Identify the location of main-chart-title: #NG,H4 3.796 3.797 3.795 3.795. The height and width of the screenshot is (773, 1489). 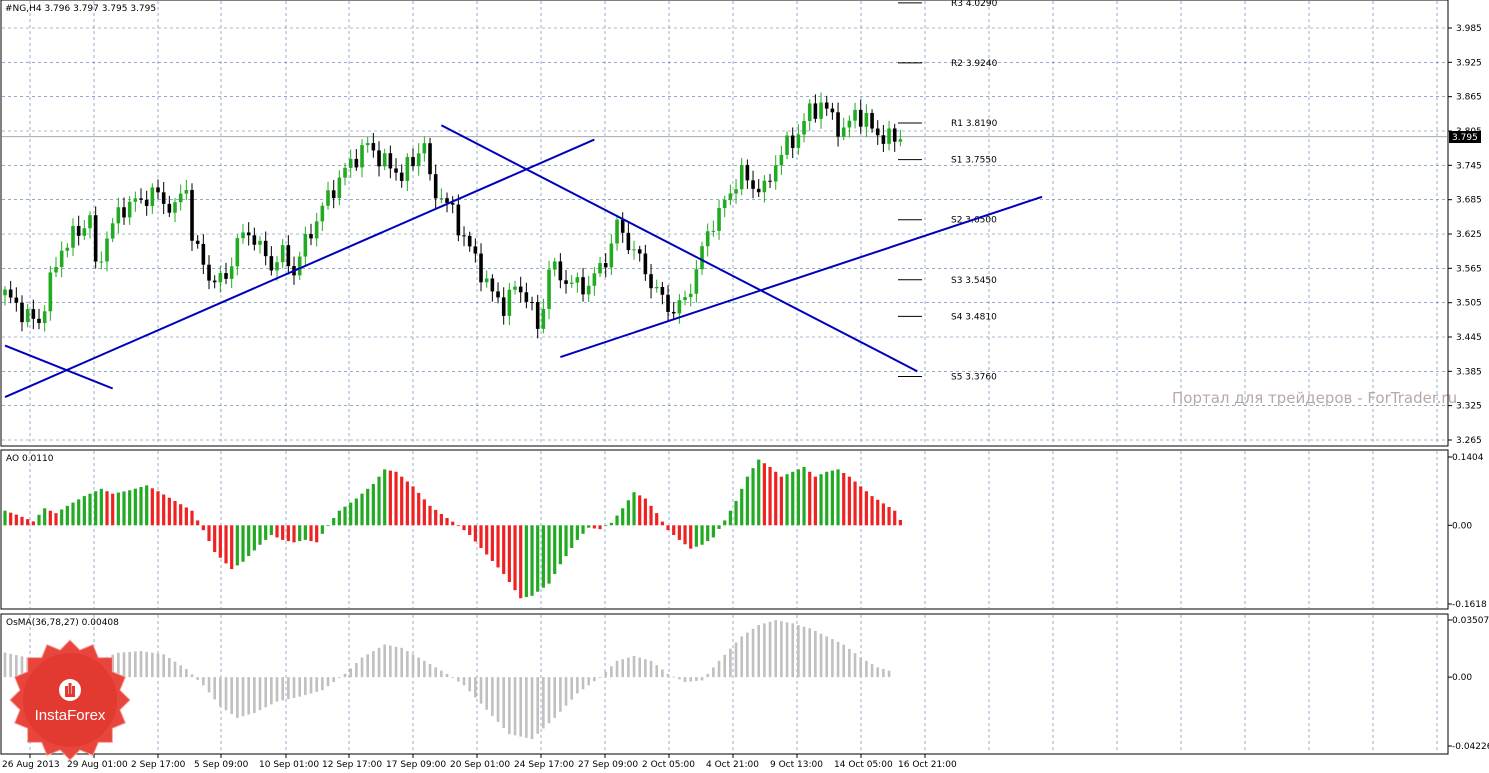
(80, 9).